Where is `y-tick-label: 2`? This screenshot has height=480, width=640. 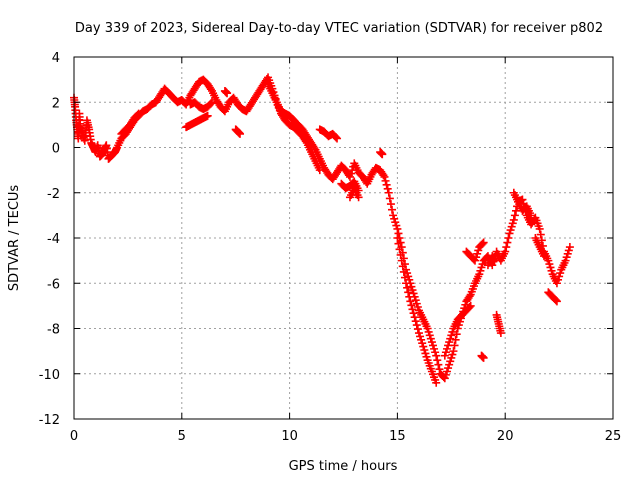 y-tick-label: 2 is located at coordinates (56, 103).